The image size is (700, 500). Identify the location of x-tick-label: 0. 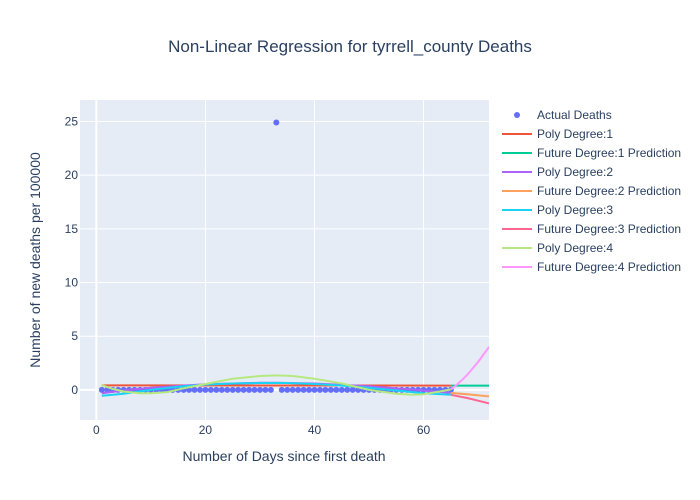
(96, 430).